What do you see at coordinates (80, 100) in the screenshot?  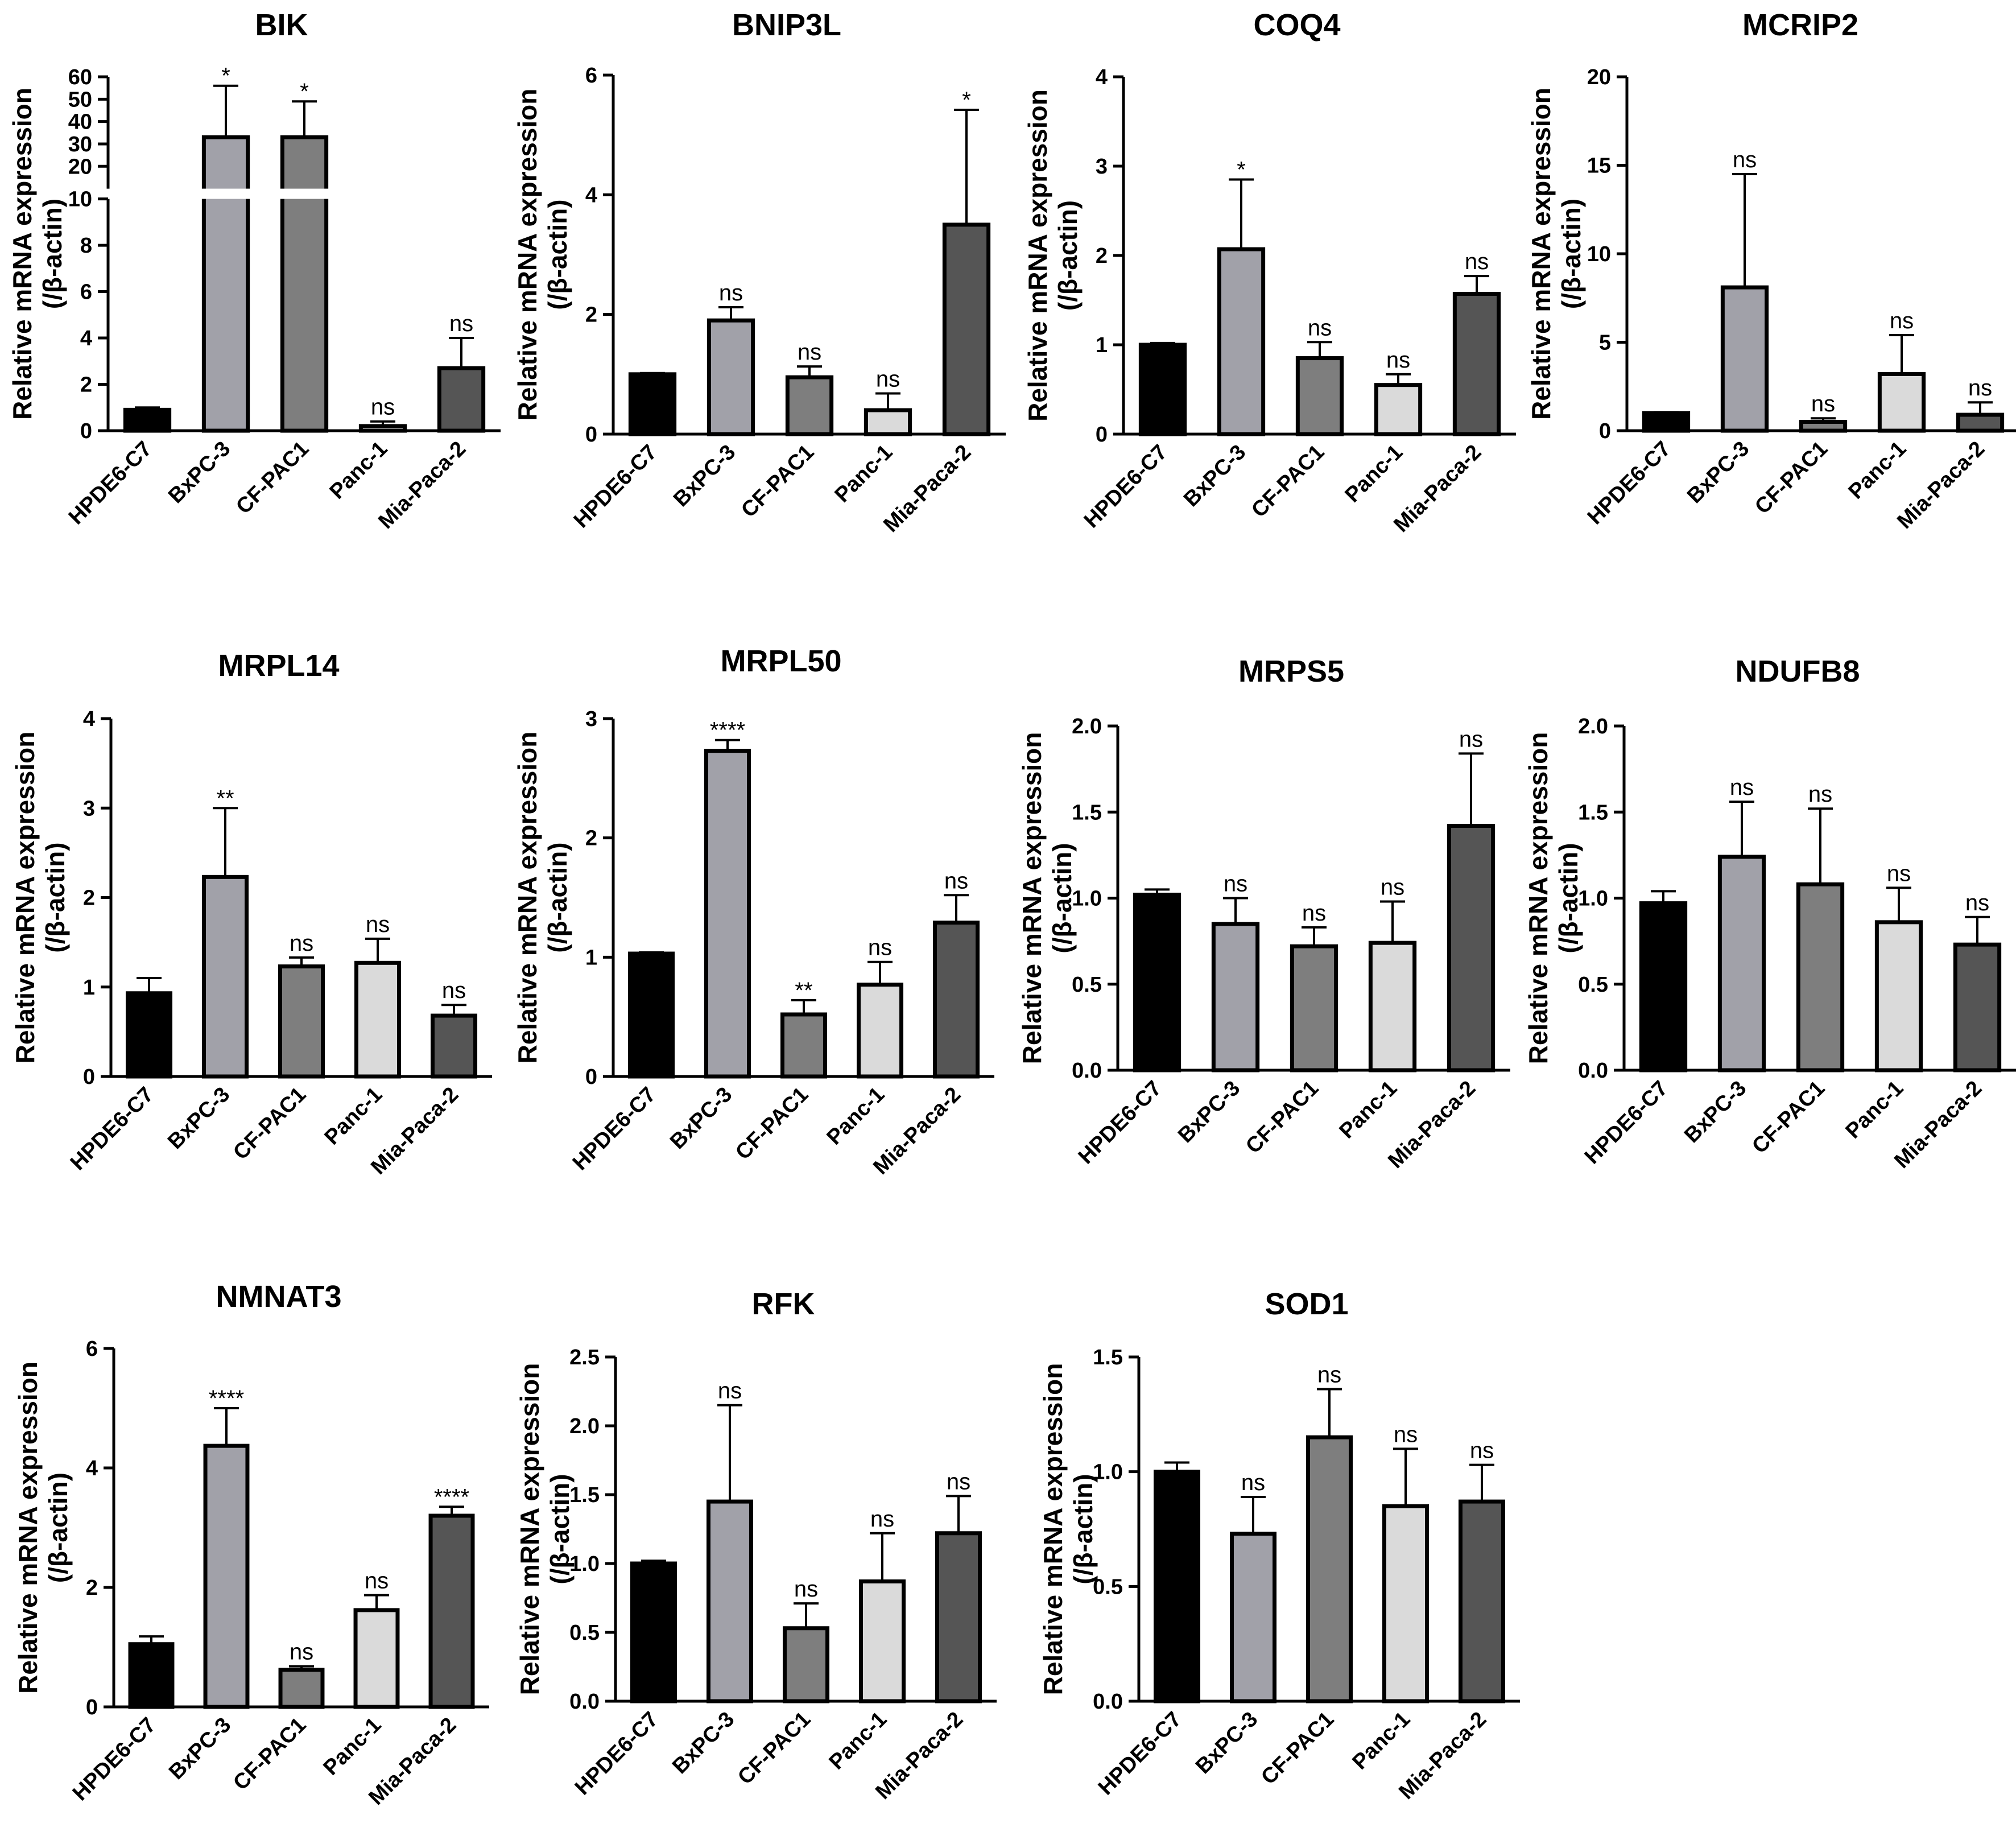 I see `y-tick-label: 50` at bounding box center [80, 100].